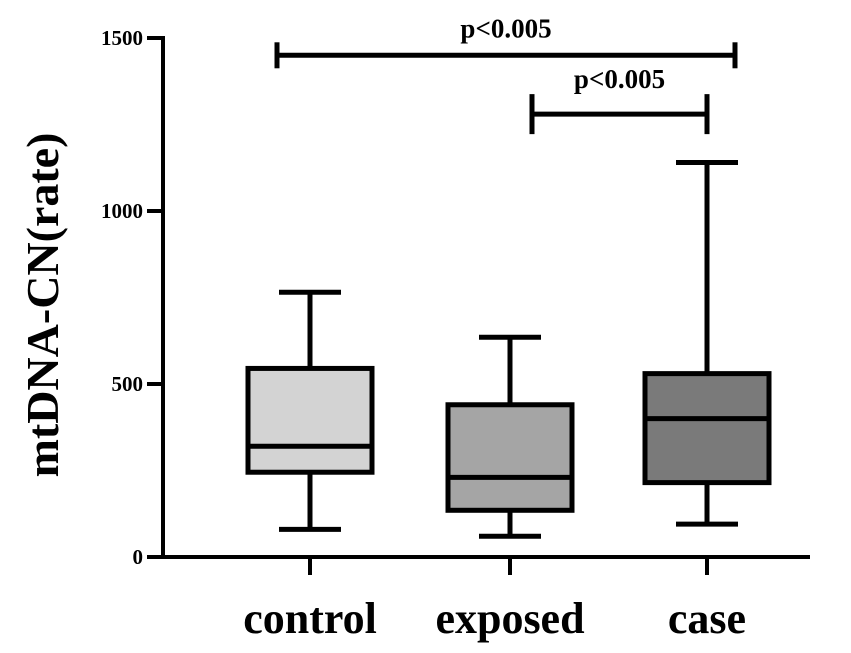 This screenshot has height=653, width=851. Describe the element at coordinates (138, 557) in the screenshot. I see `y-tick-label: 0` at that location.